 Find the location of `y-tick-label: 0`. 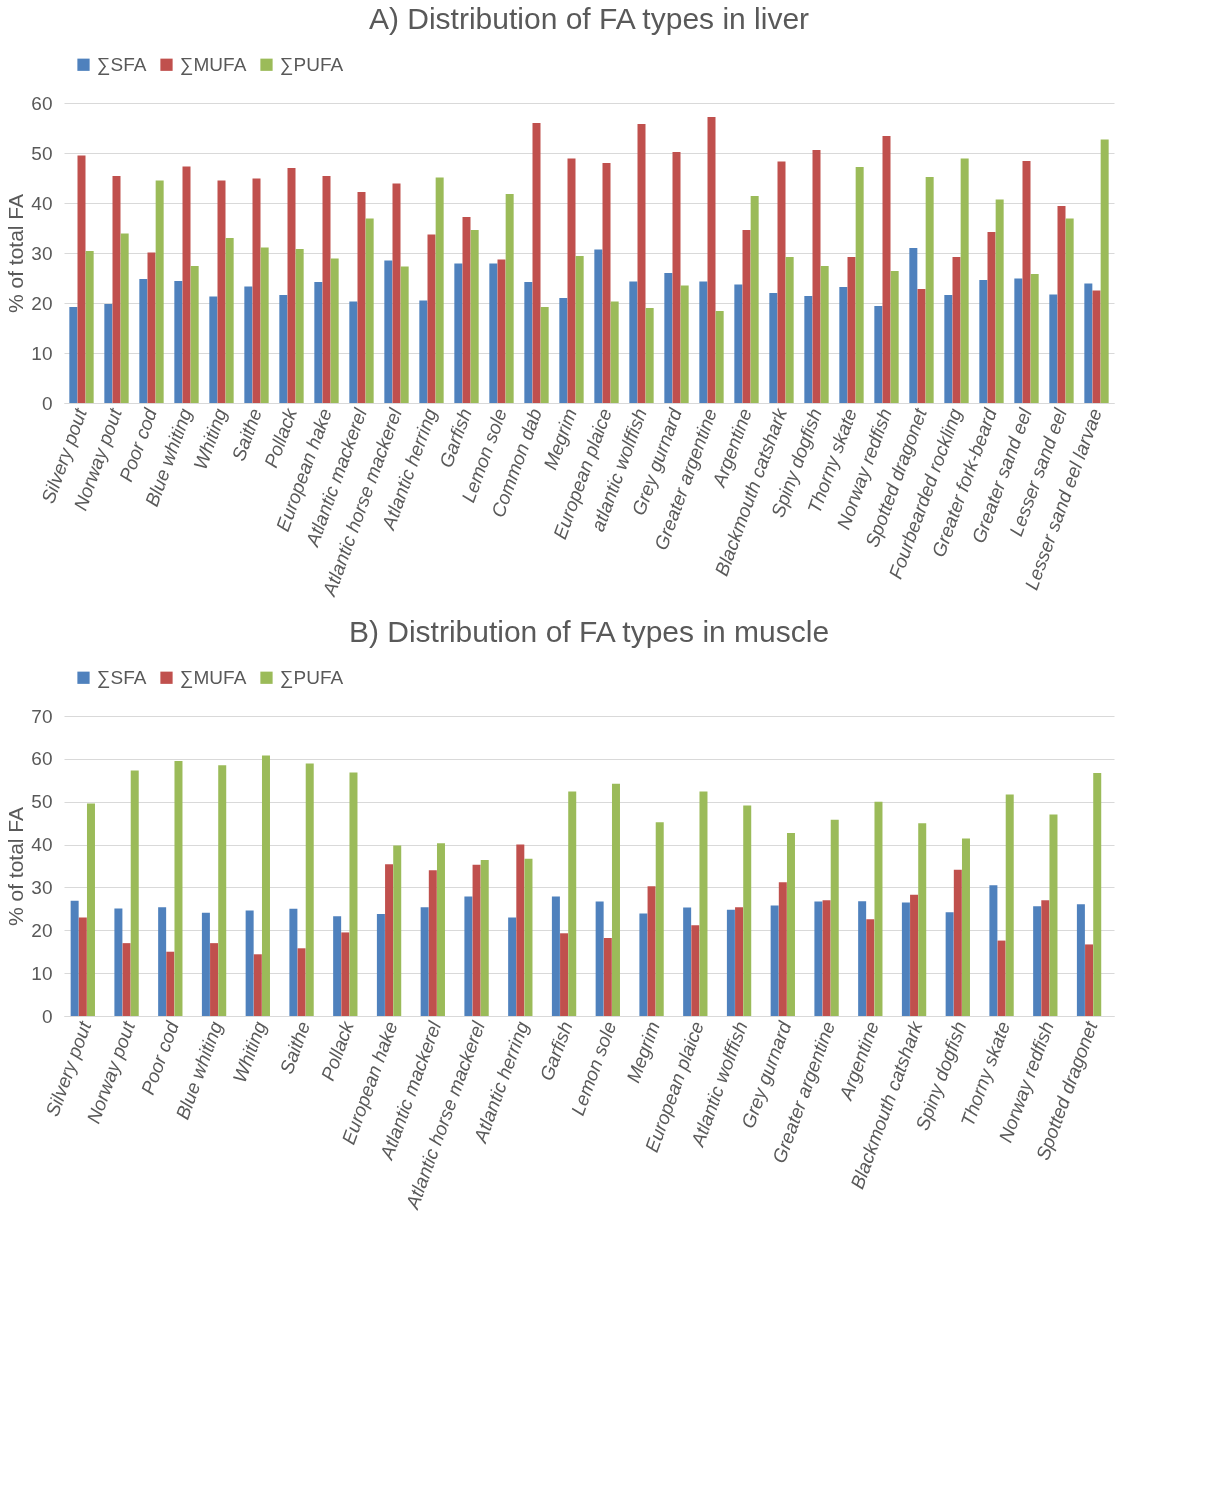

y-tick-label: 0 is located at coordinates (47, 1016).